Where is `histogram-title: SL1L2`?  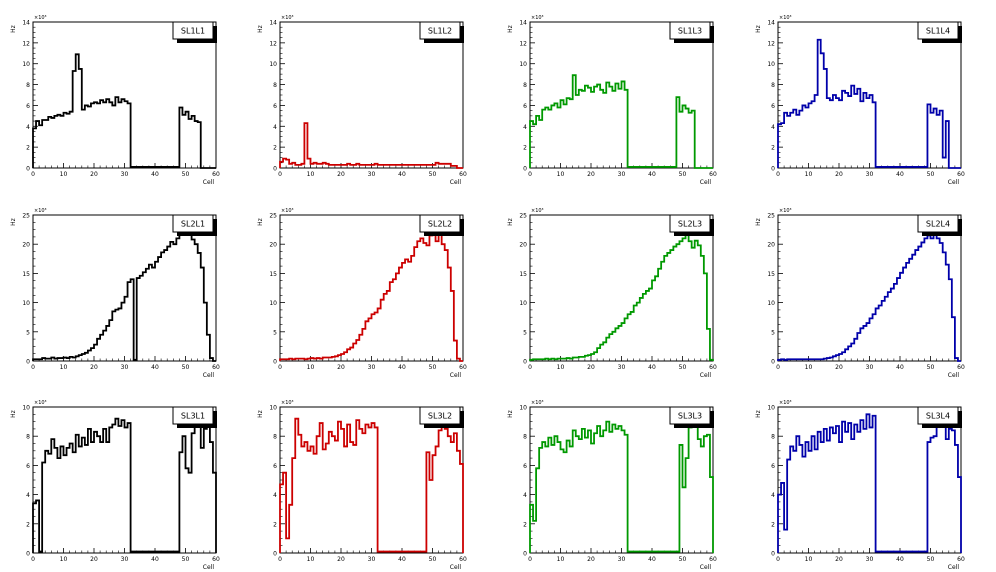 histogram-title: SL1L2 is located at coordinates (440, 31).